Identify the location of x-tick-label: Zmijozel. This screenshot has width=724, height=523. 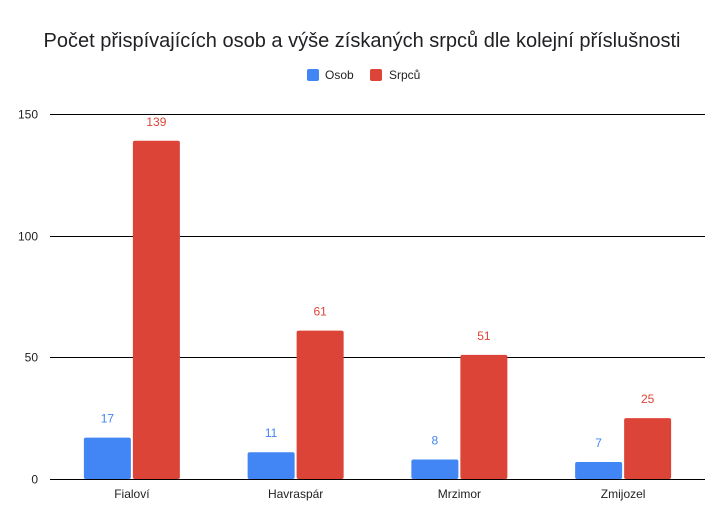
(623, 494).